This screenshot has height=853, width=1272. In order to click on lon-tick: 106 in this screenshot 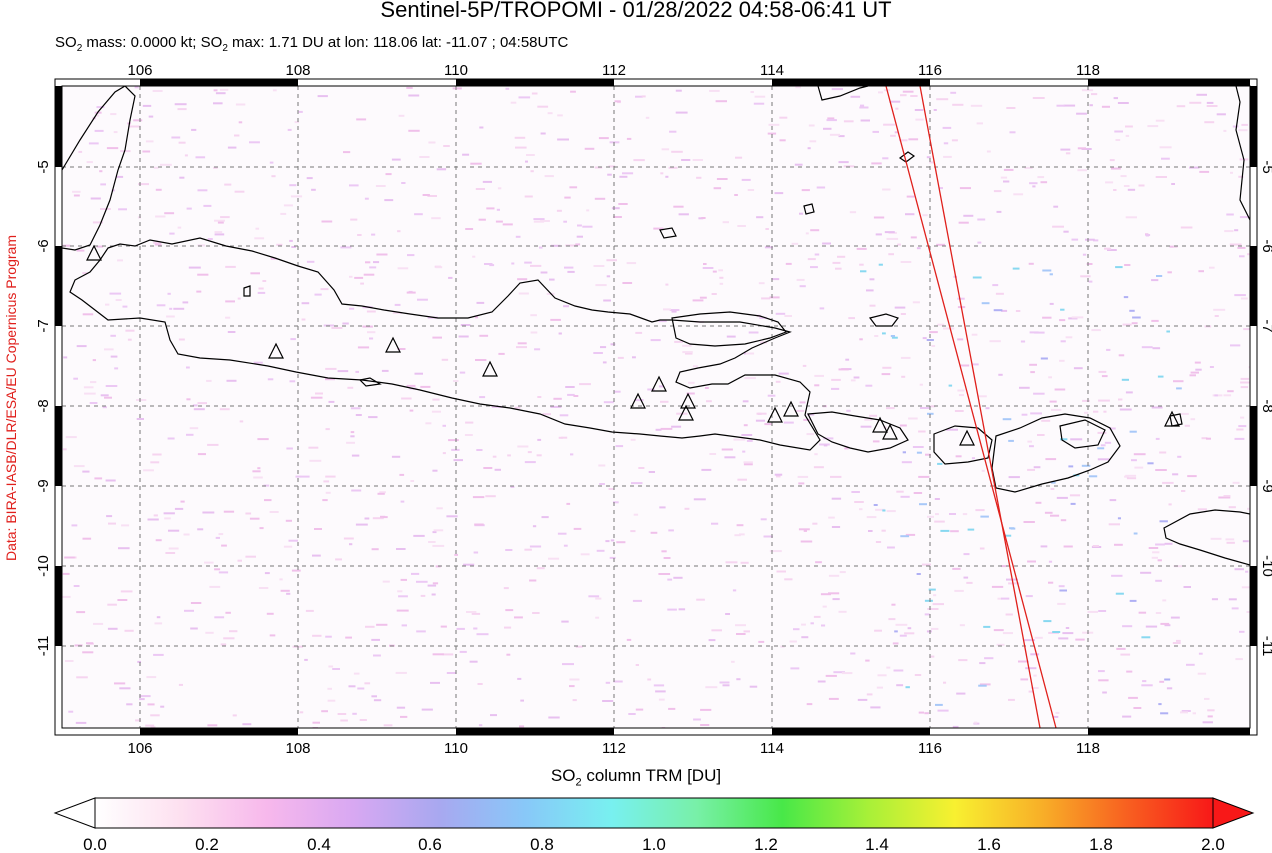, I will do `click(139, 70)`.